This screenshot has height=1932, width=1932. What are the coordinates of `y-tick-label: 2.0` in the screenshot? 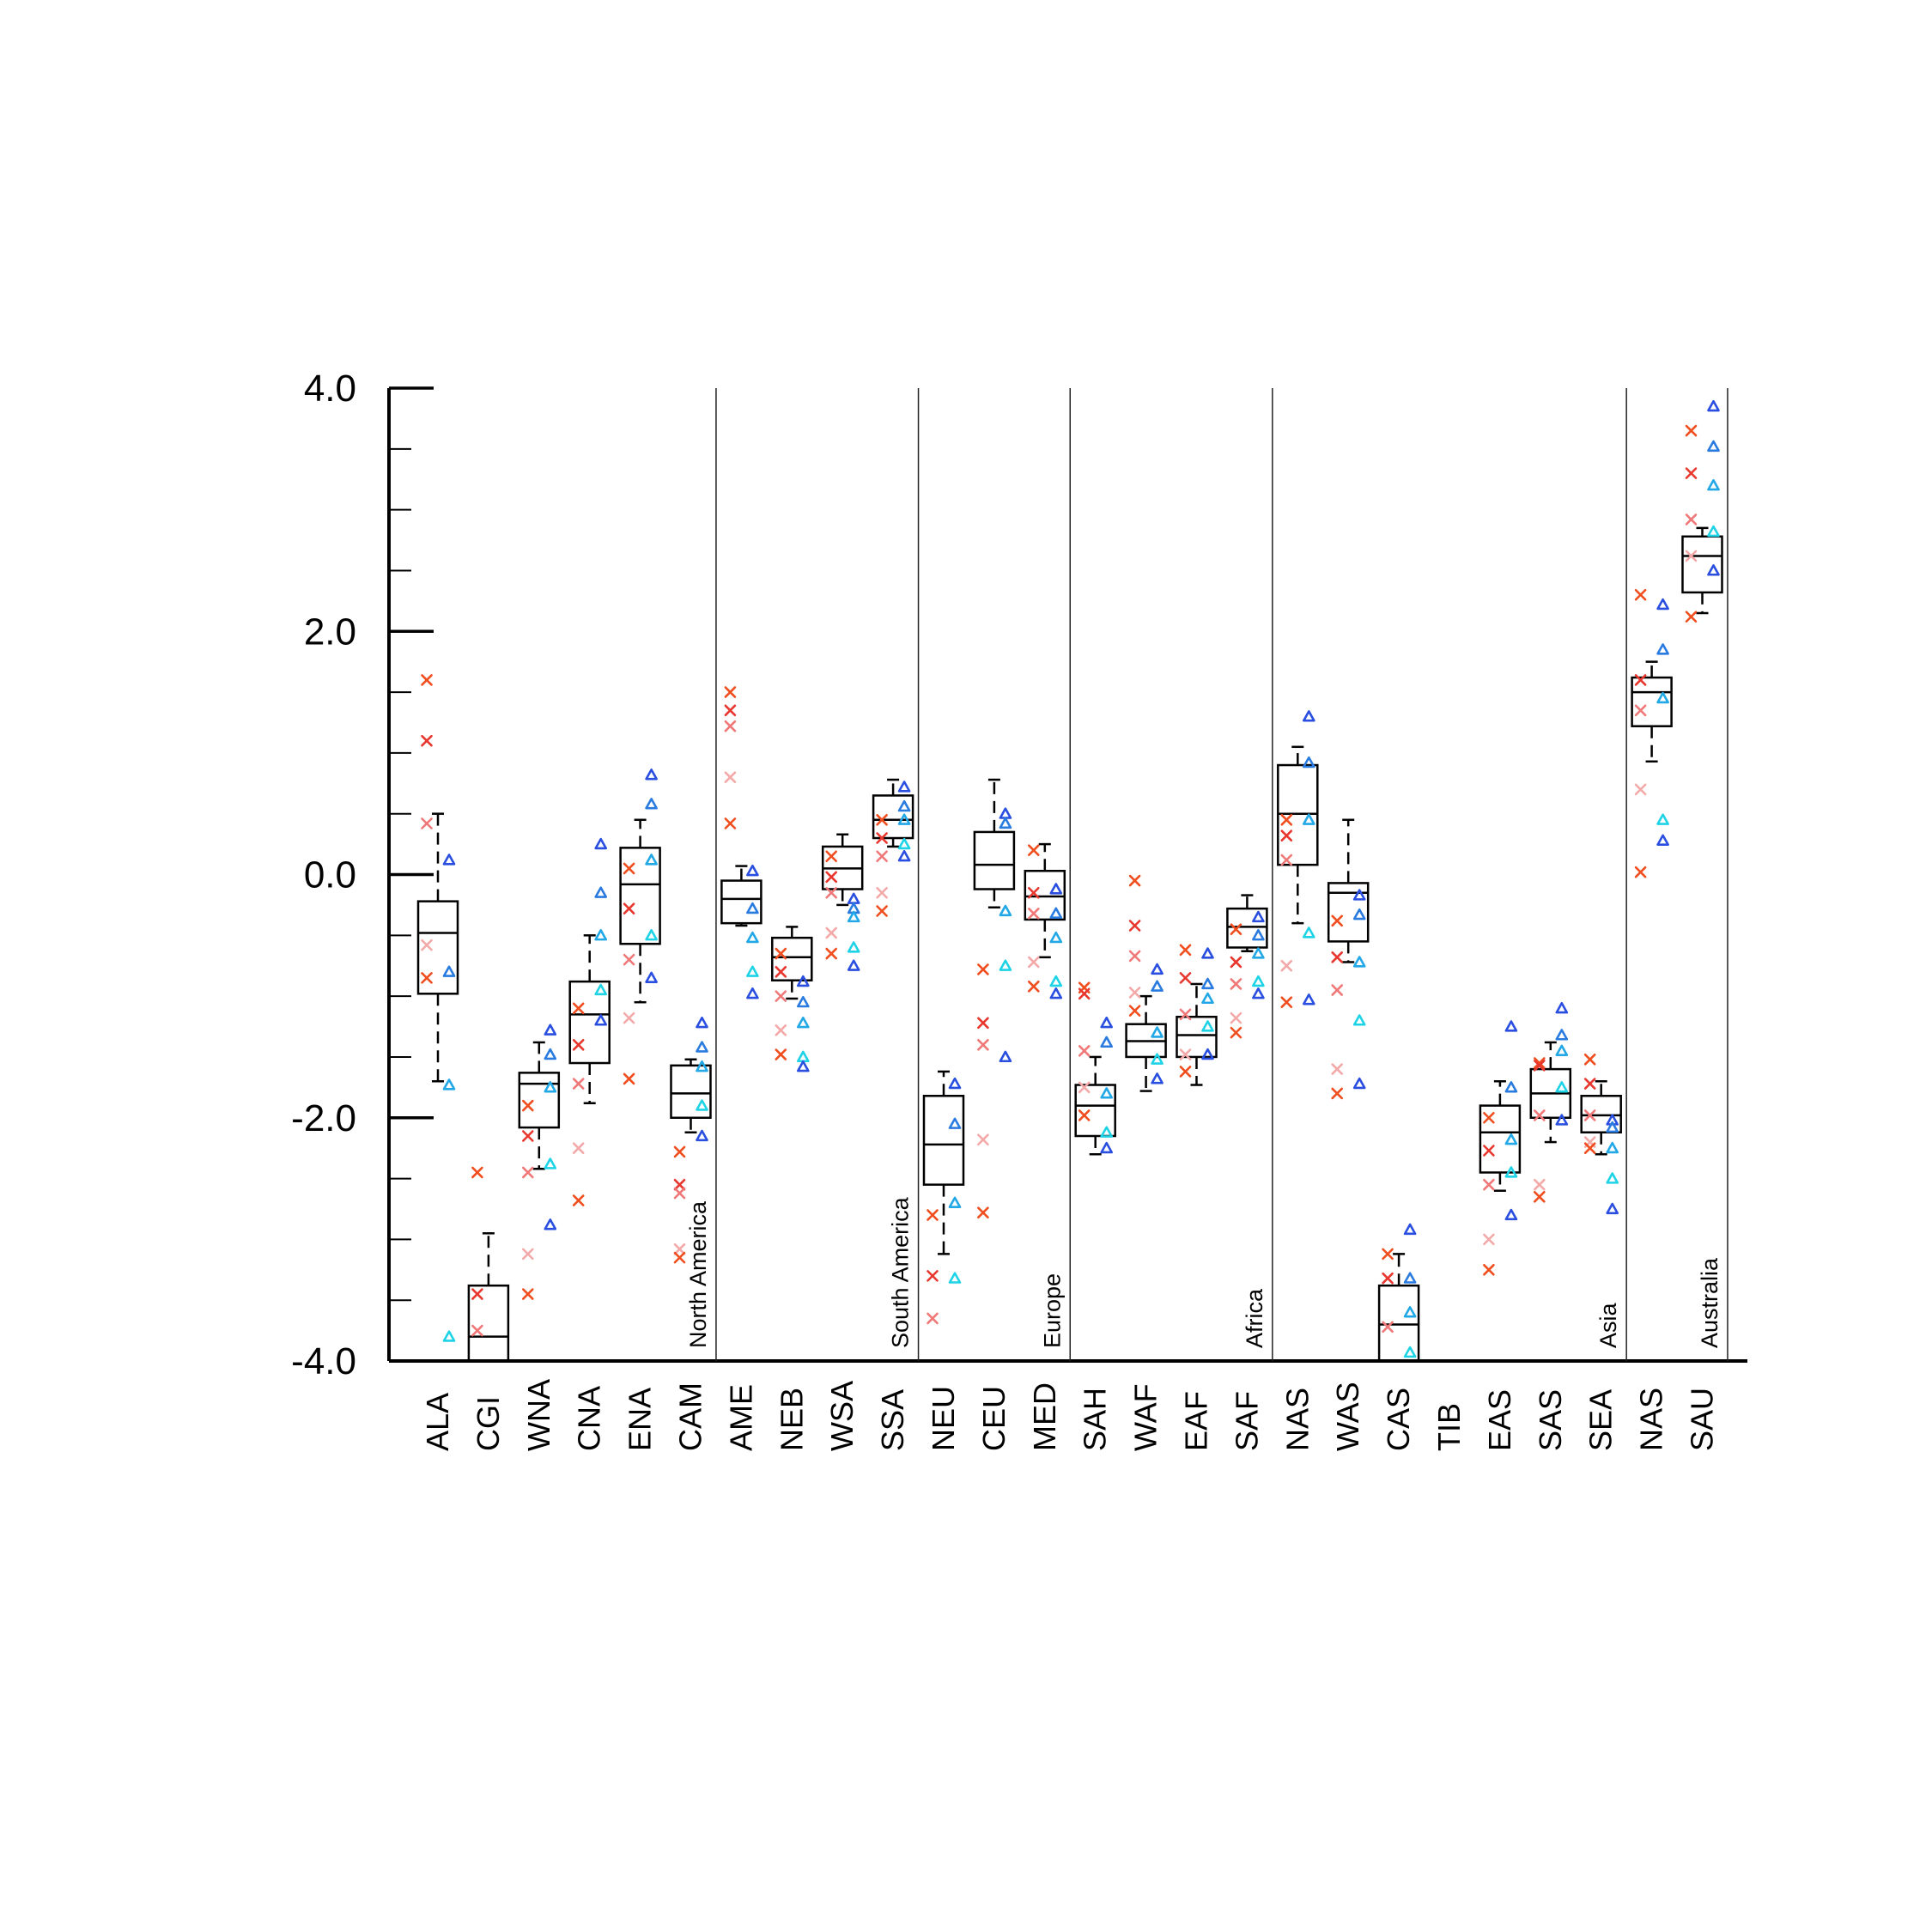 It's located at (330, 632).